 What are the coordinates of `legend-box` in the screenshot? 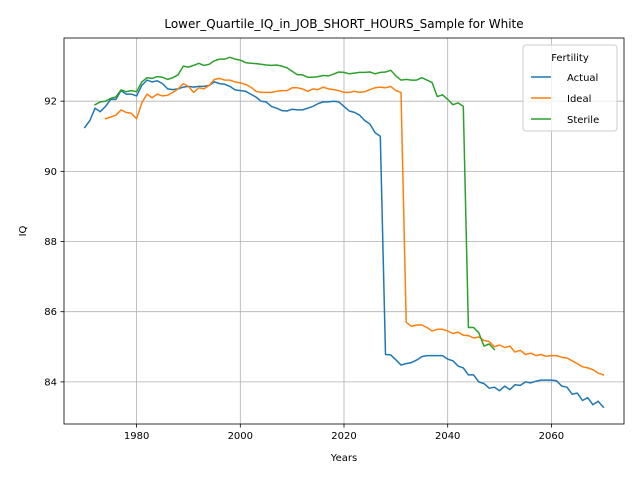 It's located at (570, 88).